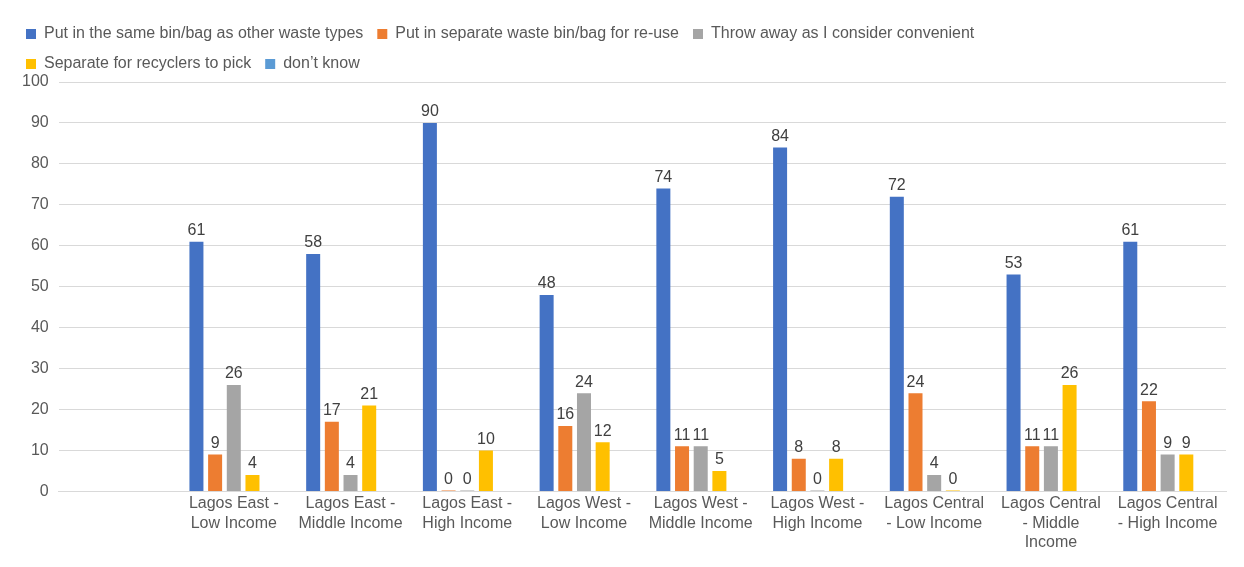  What do you see at coordinates (369, 393) in the screenshot?
I see `data-label: 21` at bounding box center [369, 393].